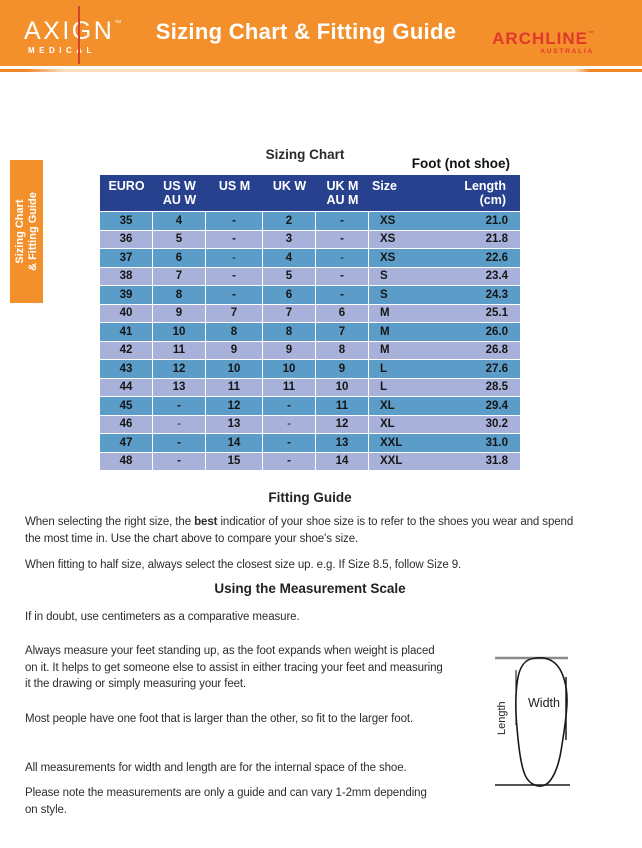 The width and height of the screenshot is (642, 848). I want to click on table-cell: XXL, so click(391, 442).